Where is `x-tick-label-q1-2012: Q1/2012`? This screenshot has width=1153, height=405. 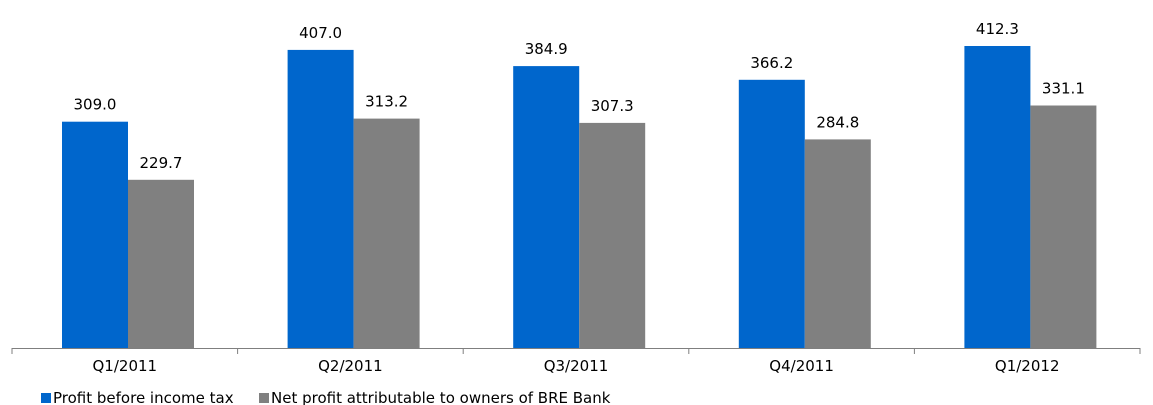
x-tick-label-q1-2012: Q1/2012 is located at coordinates (1027, 366).